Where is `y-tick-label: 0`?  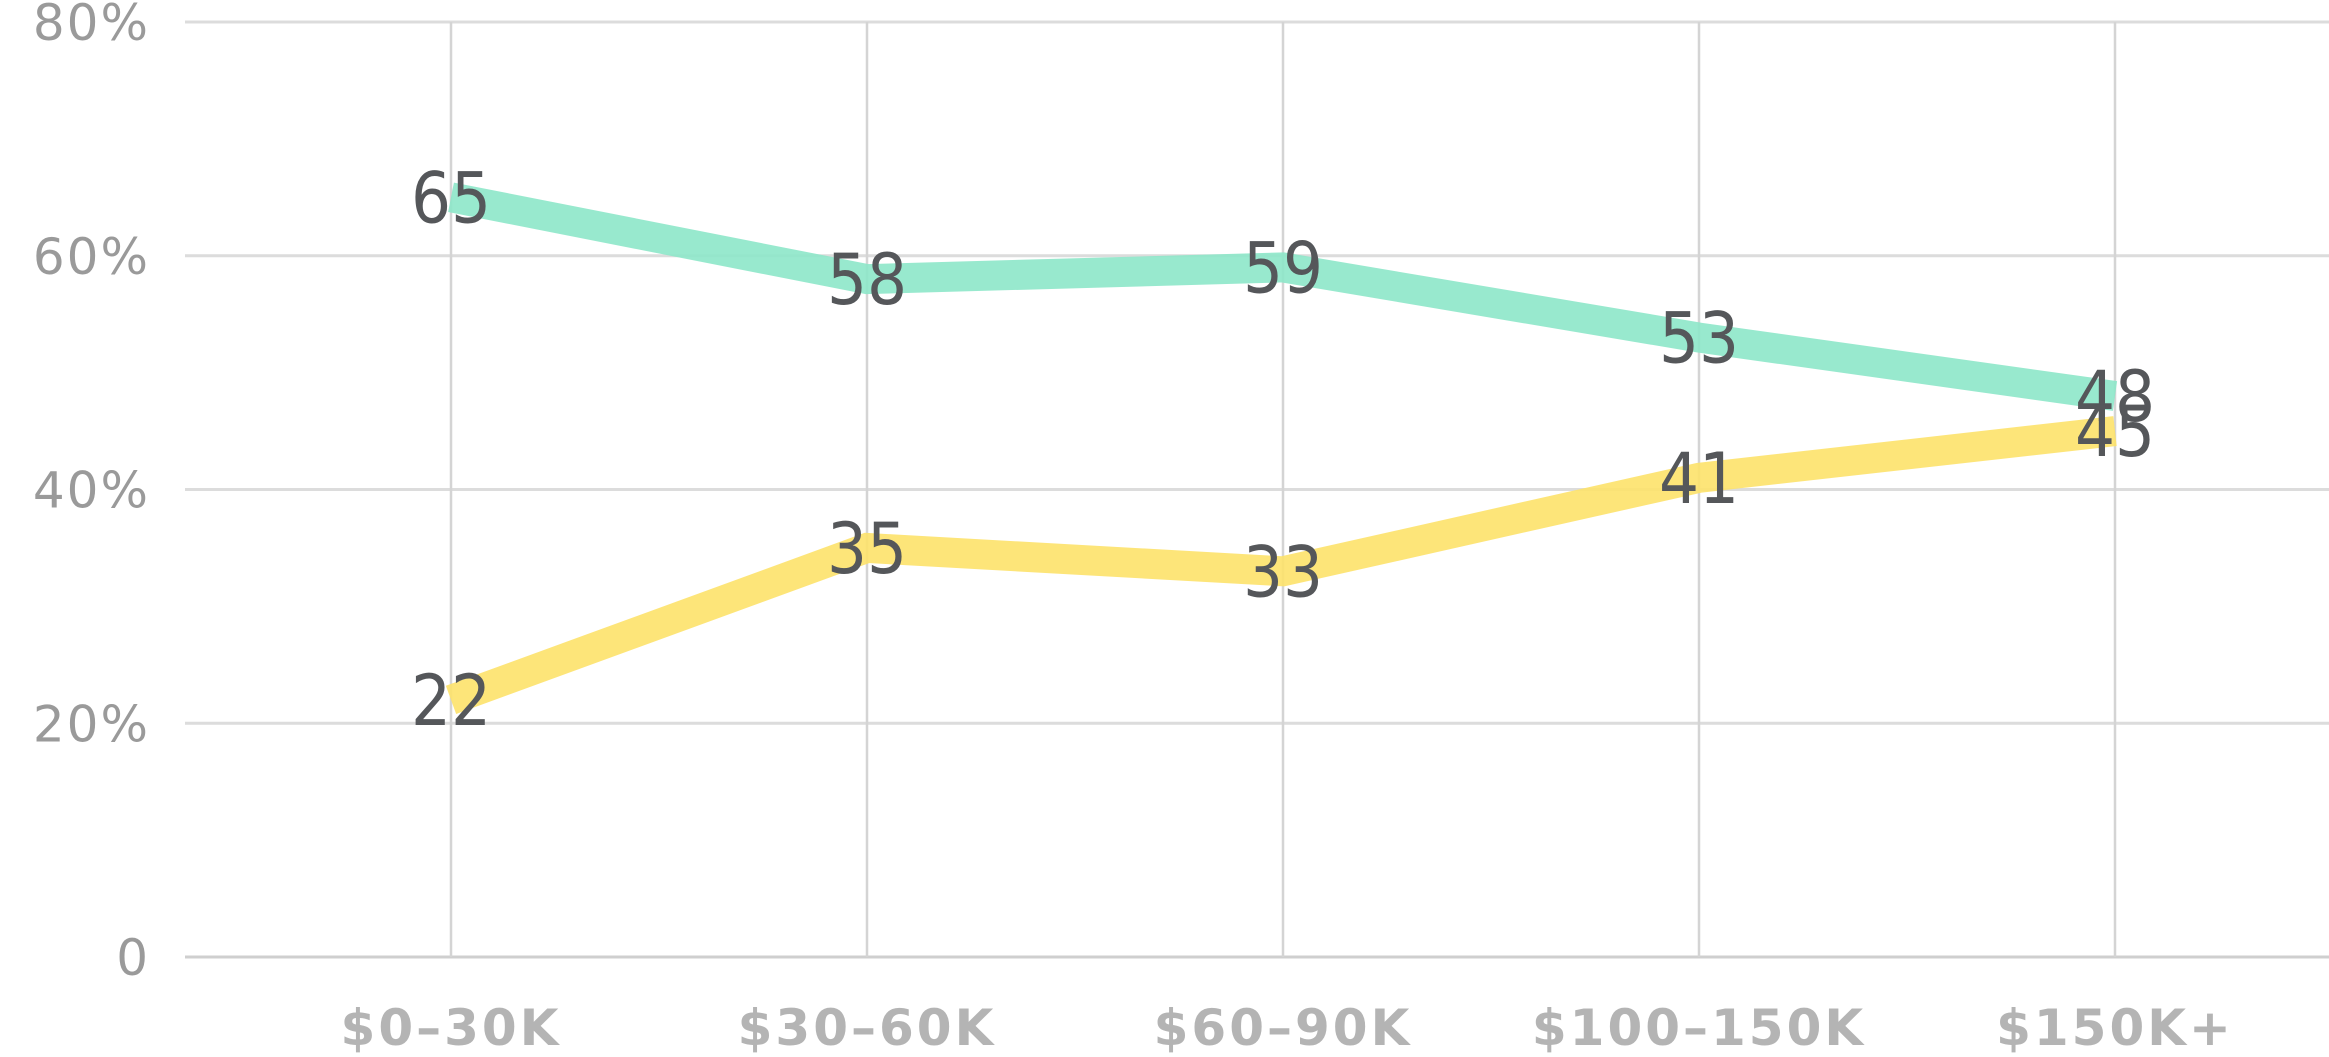 y-tick-label: 0 is located at coordinates (133, 958).